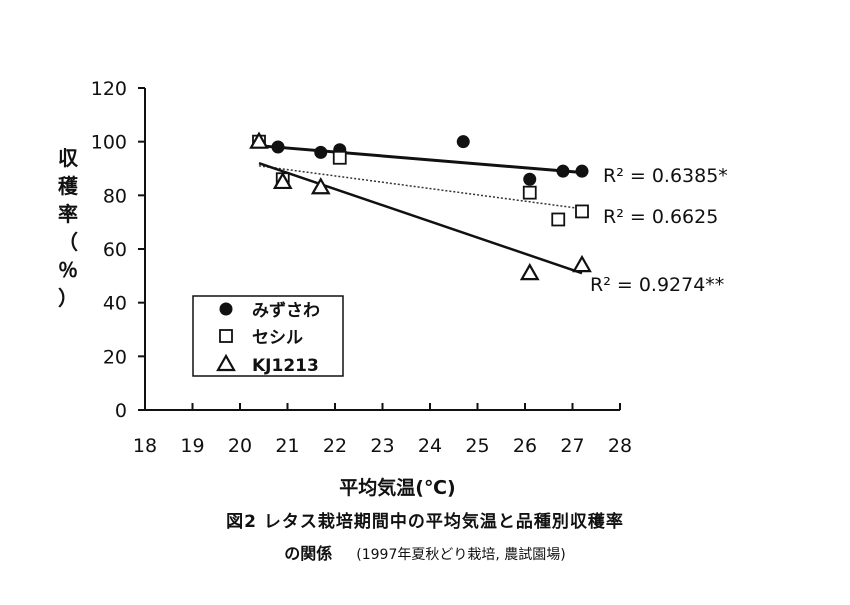  I want to click on r2-label-series-2: R² = 0.6625, so click(660, 217).